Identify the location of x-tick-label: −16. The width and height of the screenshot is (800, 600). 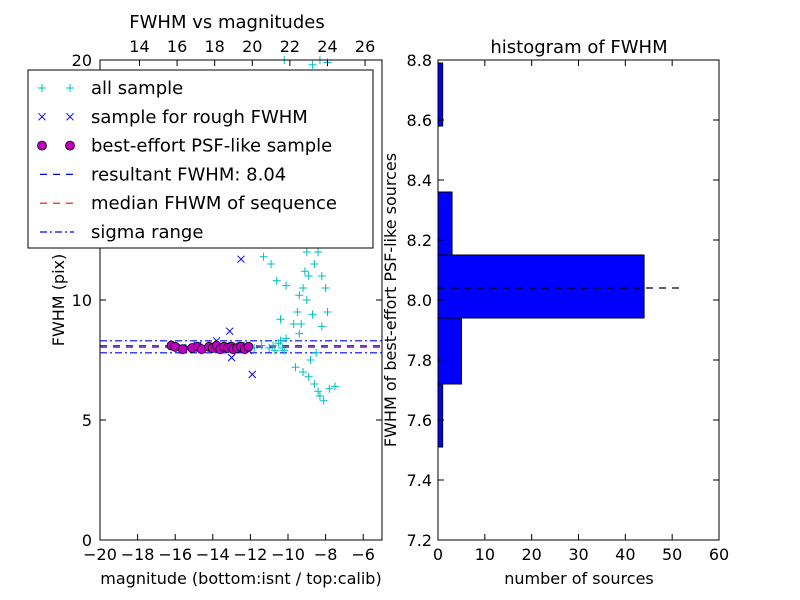
(175, 554).